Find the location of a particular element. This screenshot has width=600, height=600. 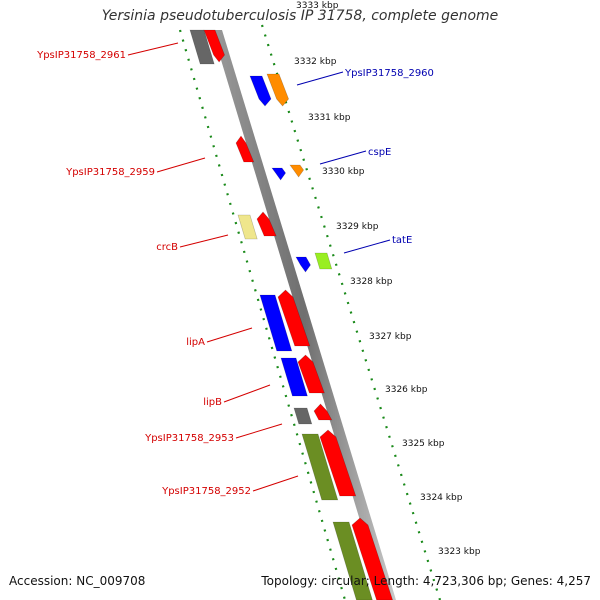

tick-label: 3331 kbp is located at coordinates (329, 118).